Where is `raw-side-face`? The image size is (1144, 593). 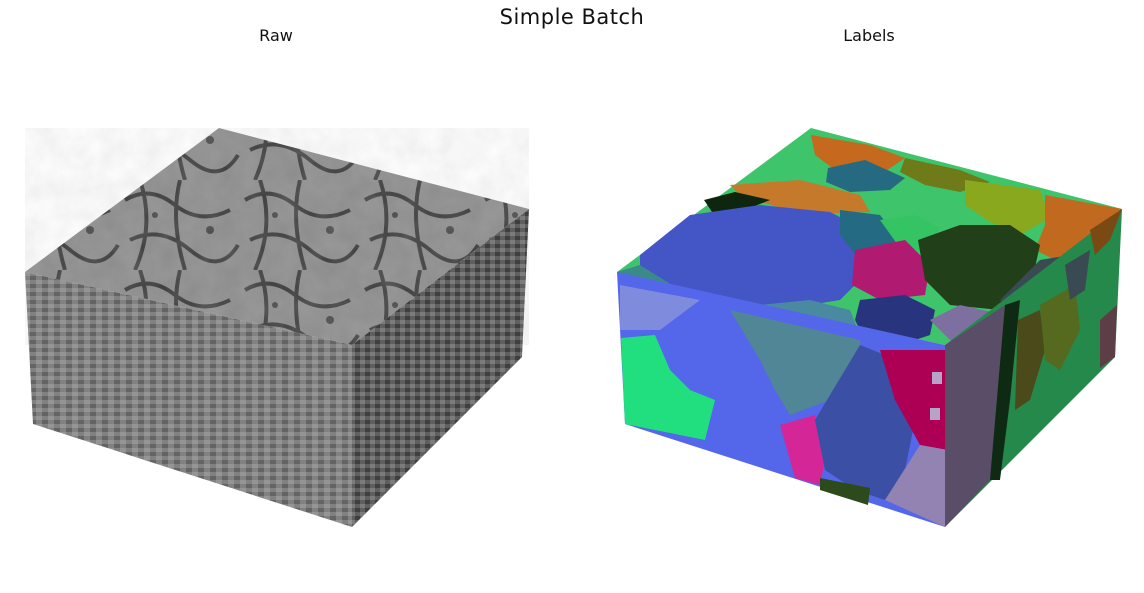 raw-side-face is located at coordinates (440, 368).